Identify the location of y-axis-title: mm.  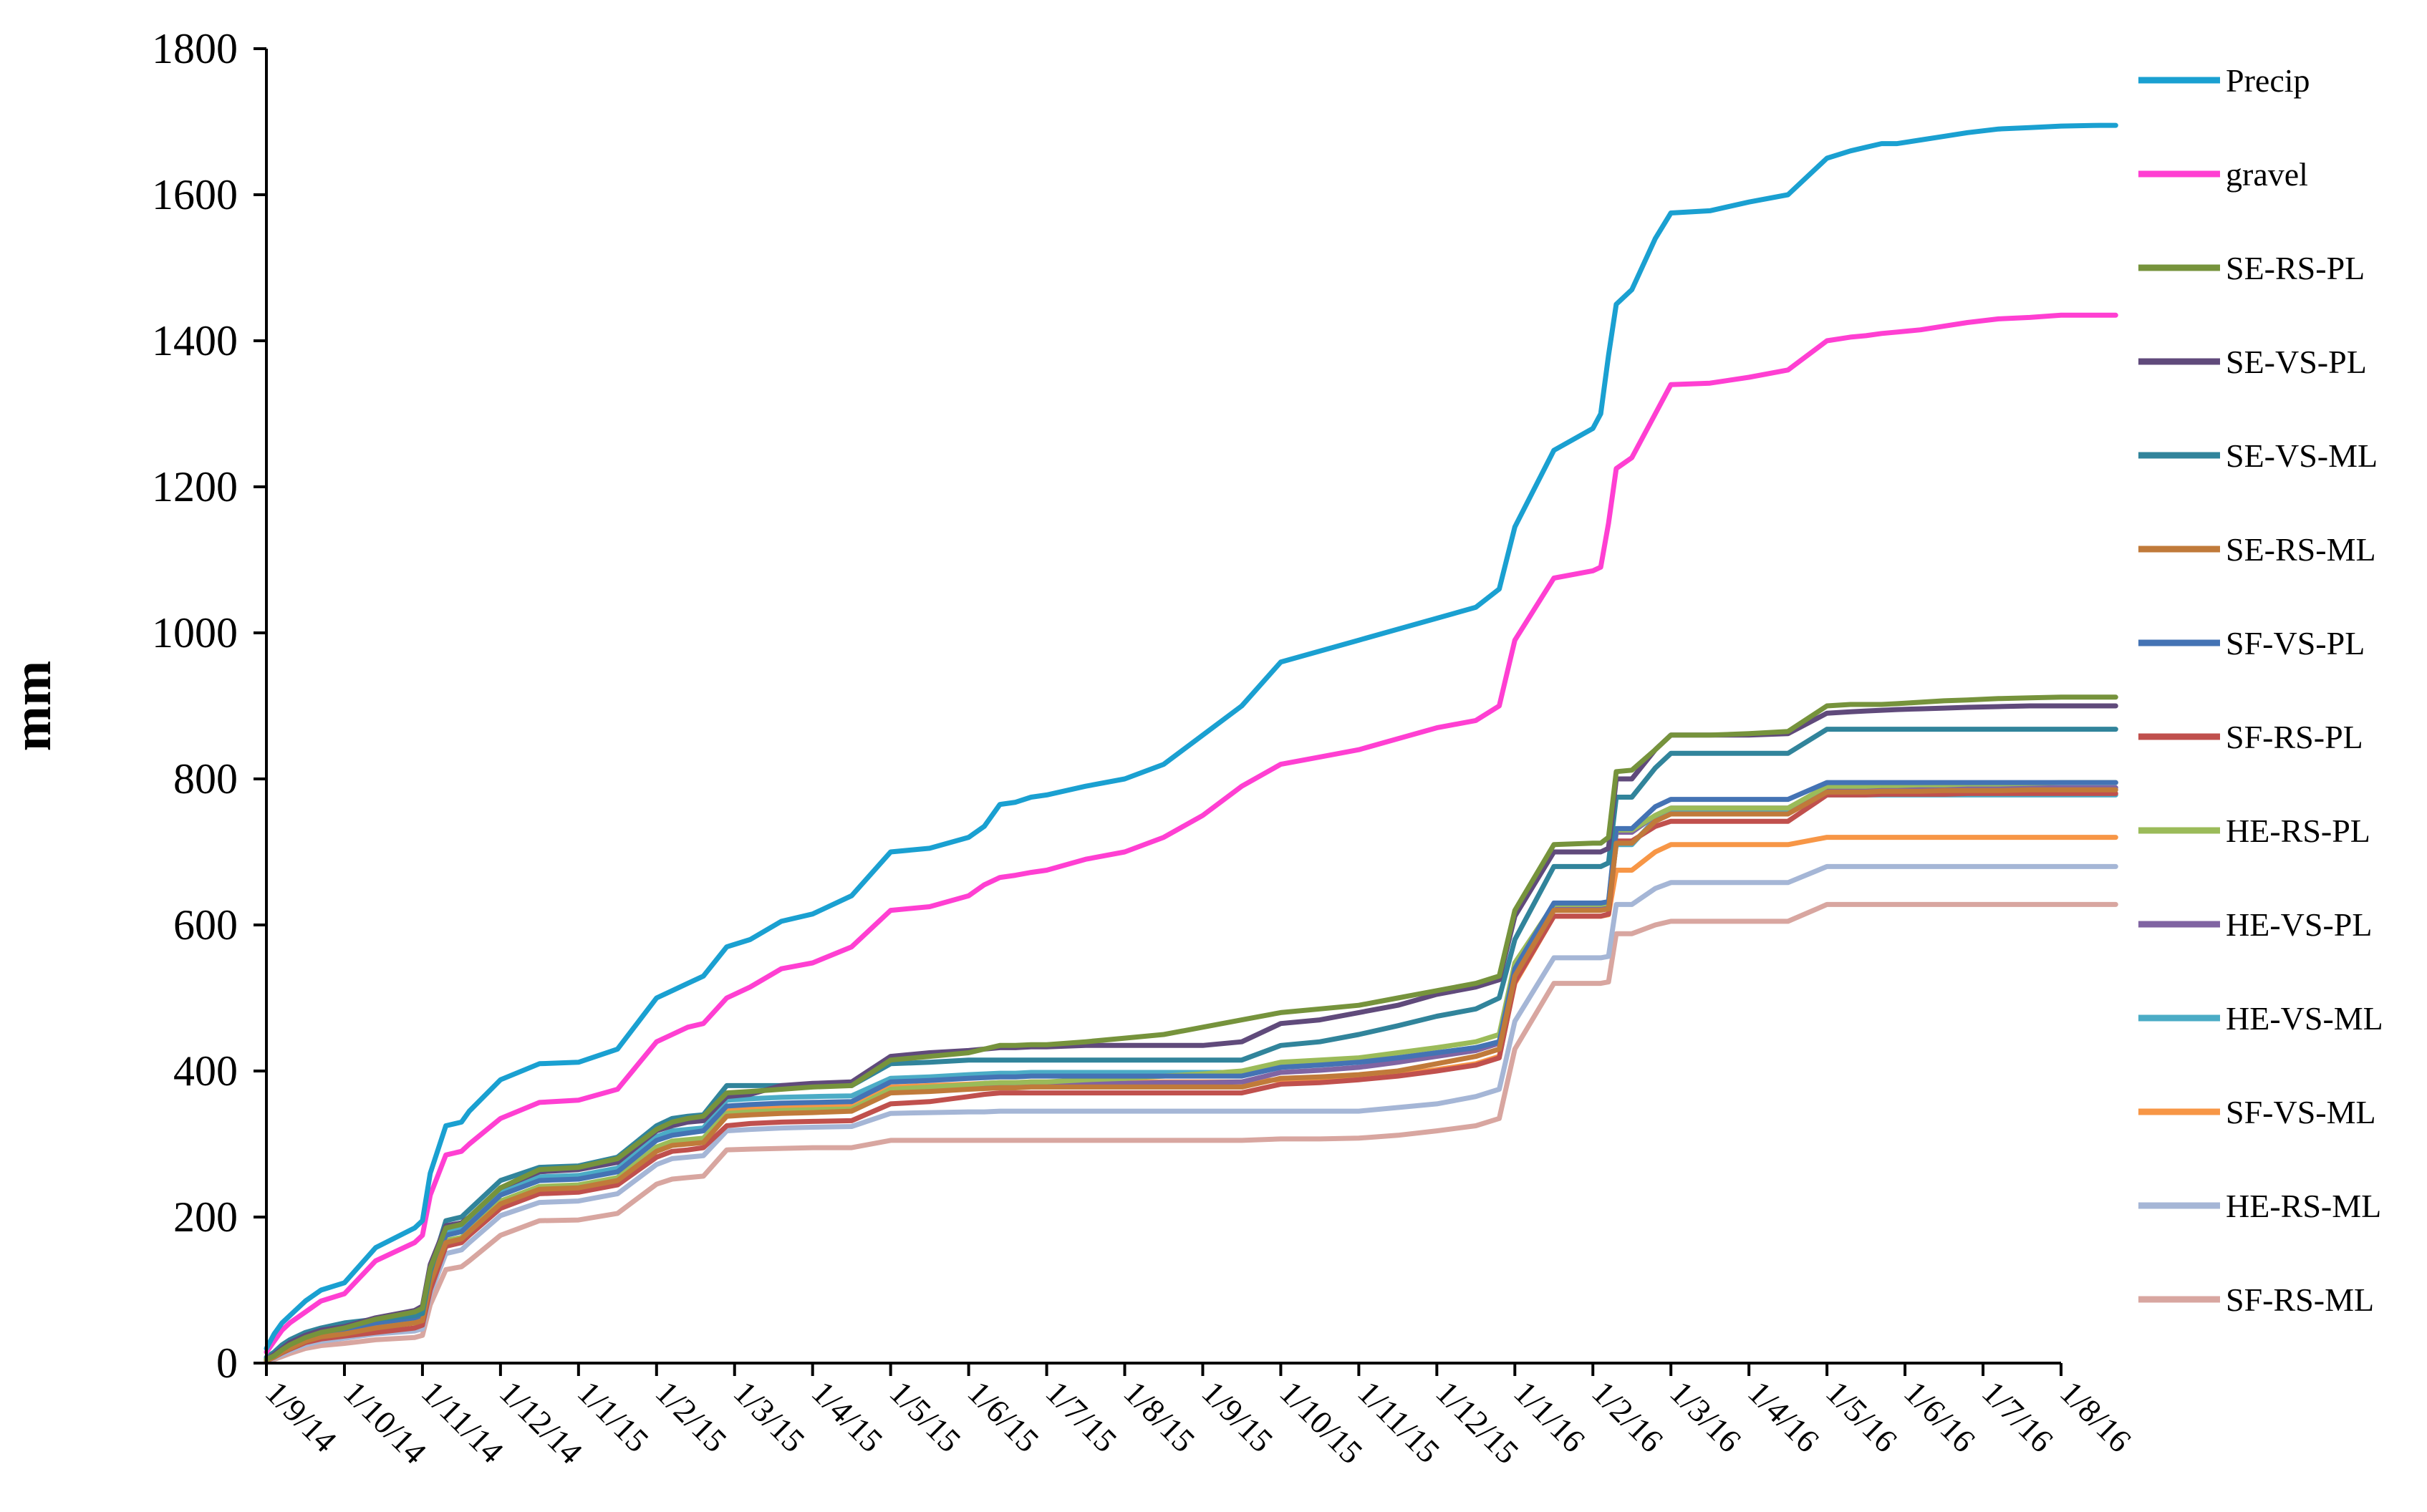
(32, 706).